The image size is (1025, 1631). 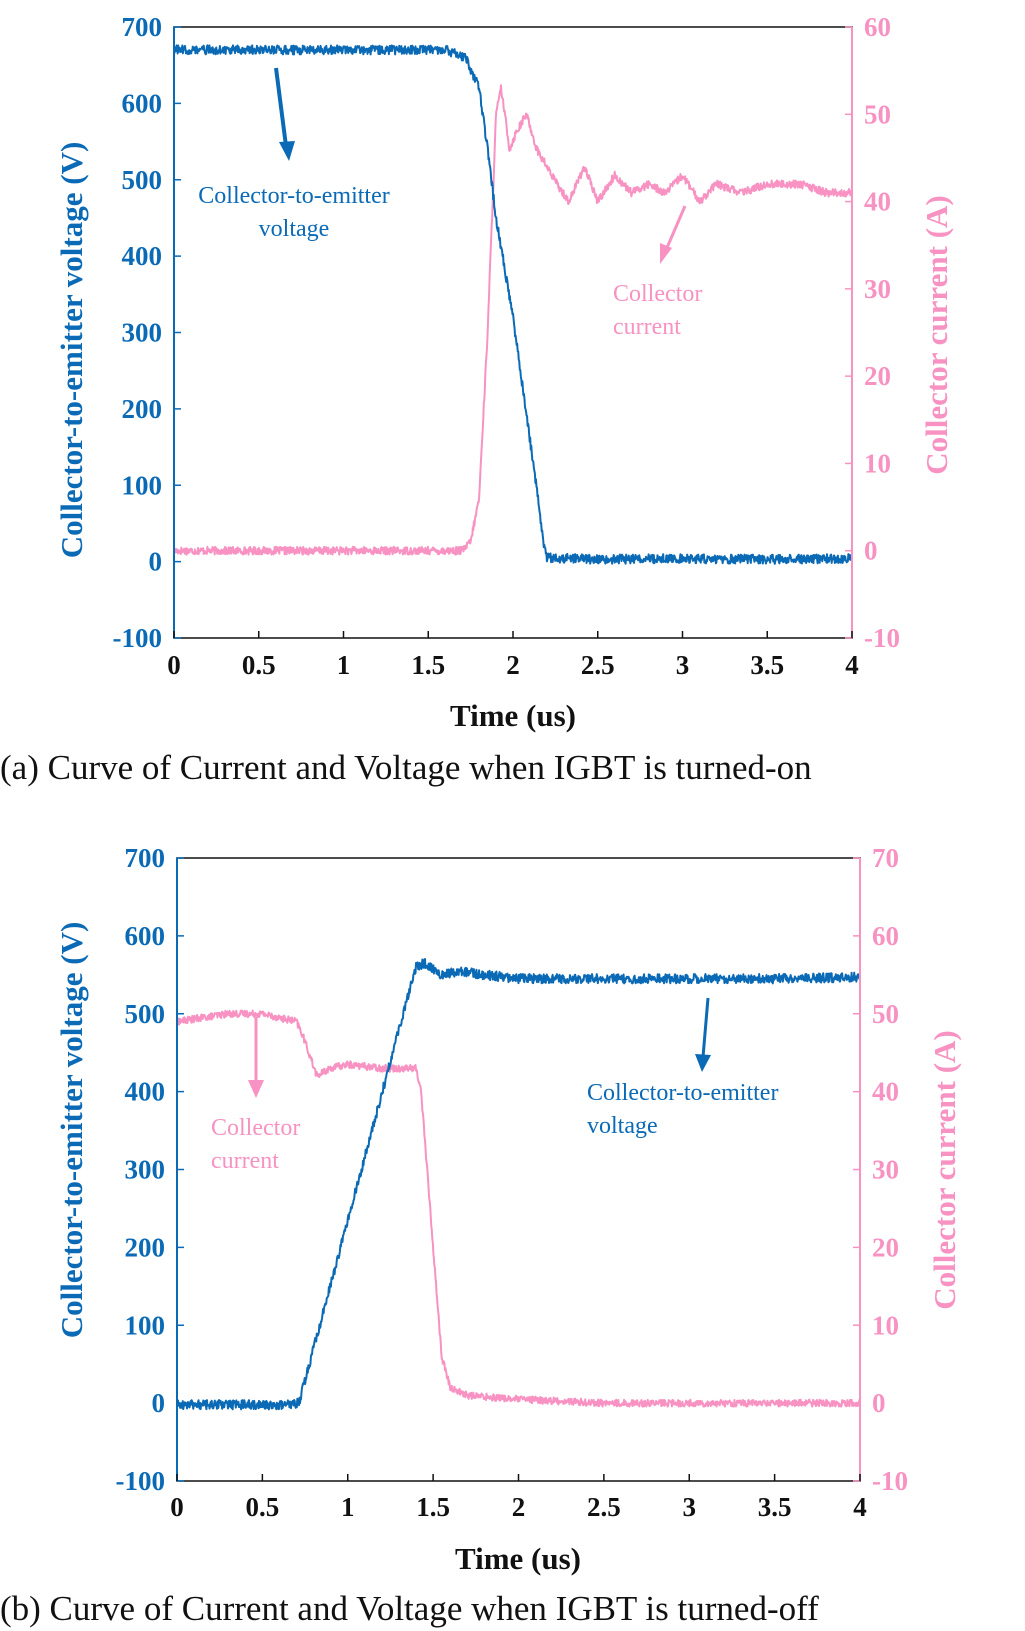 I want to click on panel-a-x-tick-labels: 0 0.5 1 1.5 2 2.5 3 3.5 4, so click(x=513, y=665).